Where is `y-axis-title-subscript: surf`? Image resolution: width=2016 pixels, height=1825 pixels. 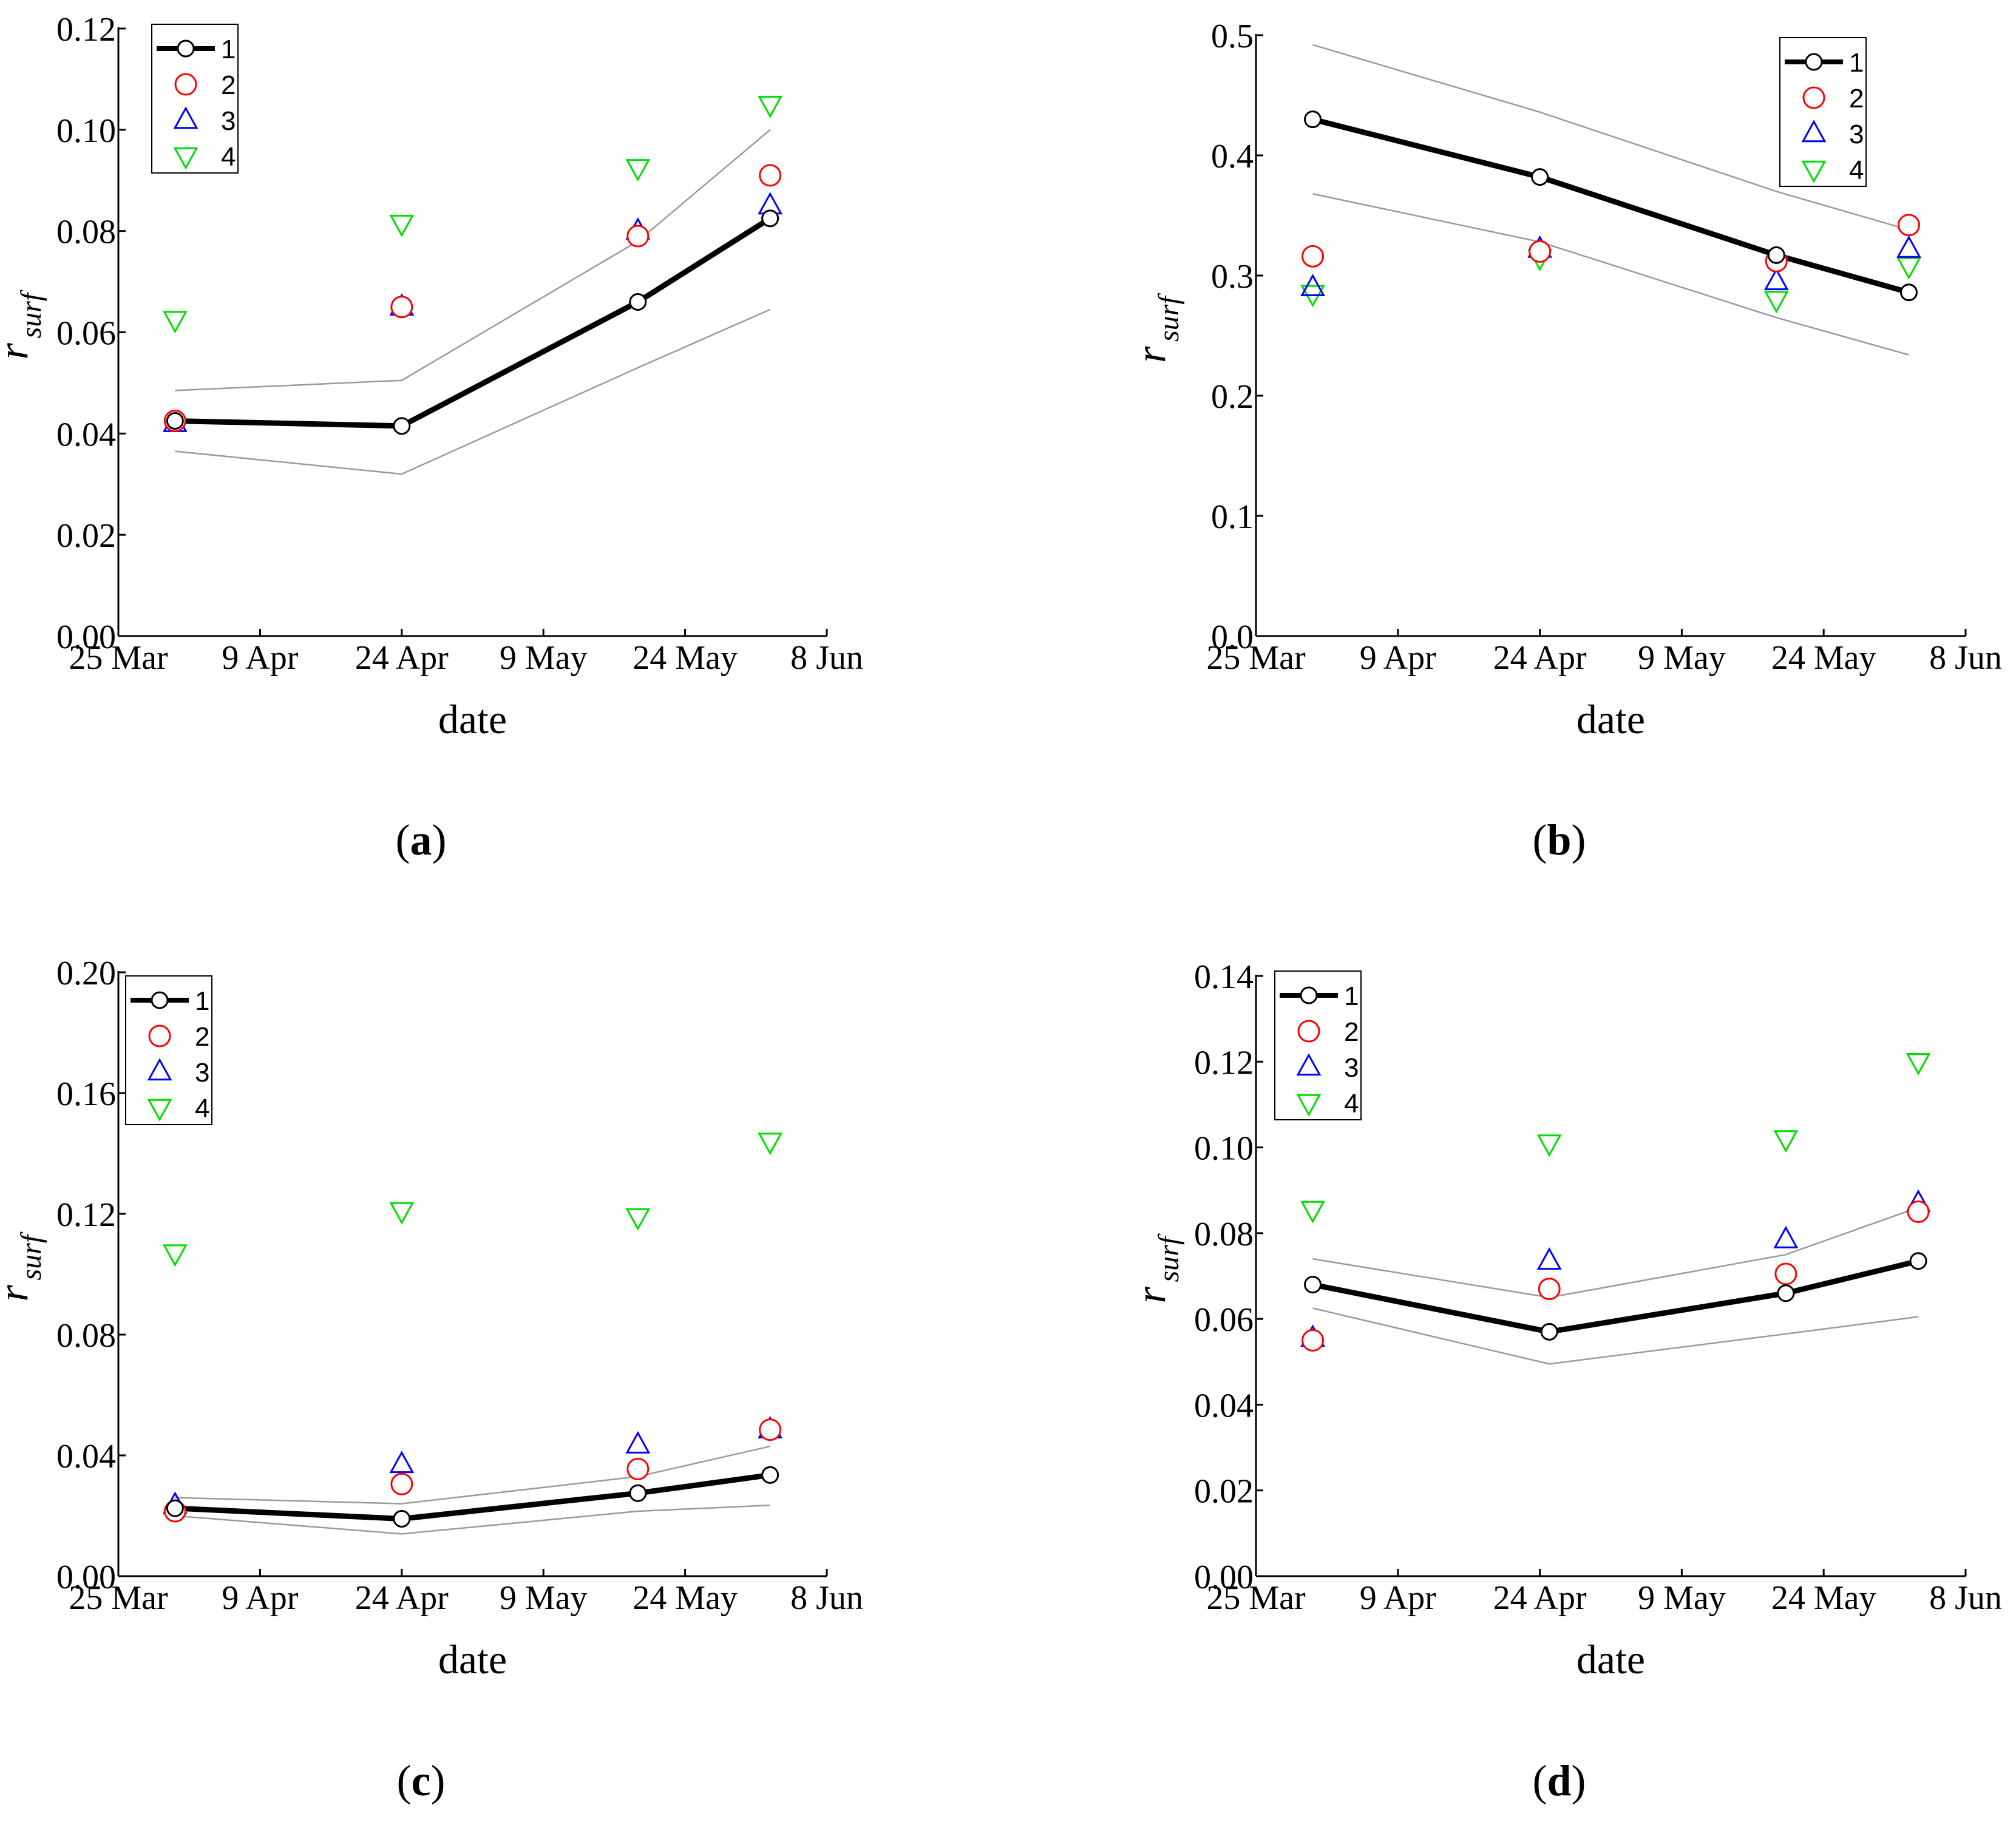
y-axis-title-subscript: surf is located at coordinates (1169, 1257).